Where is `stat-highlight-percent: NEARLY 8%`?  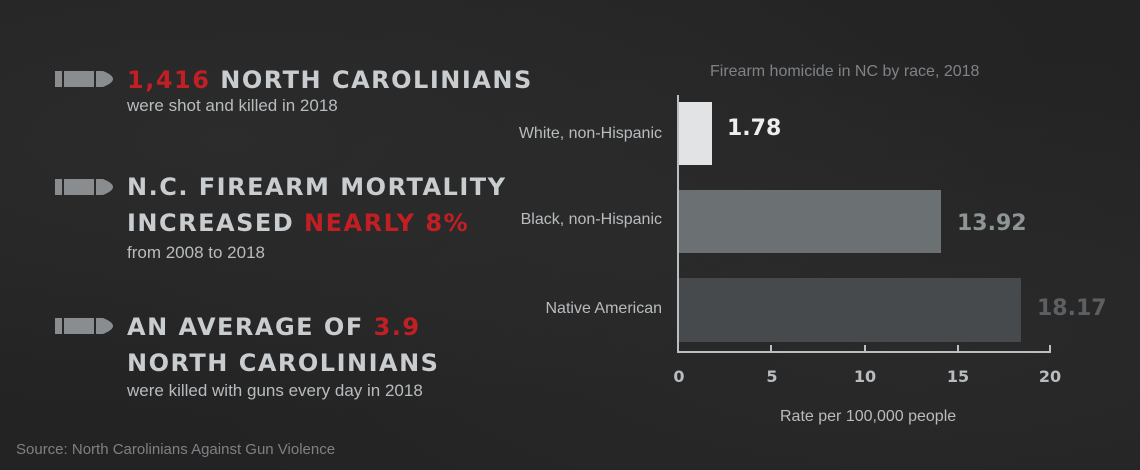 stat-highlight-percent: NEARLY 8% is located at coordinates (387, 223).